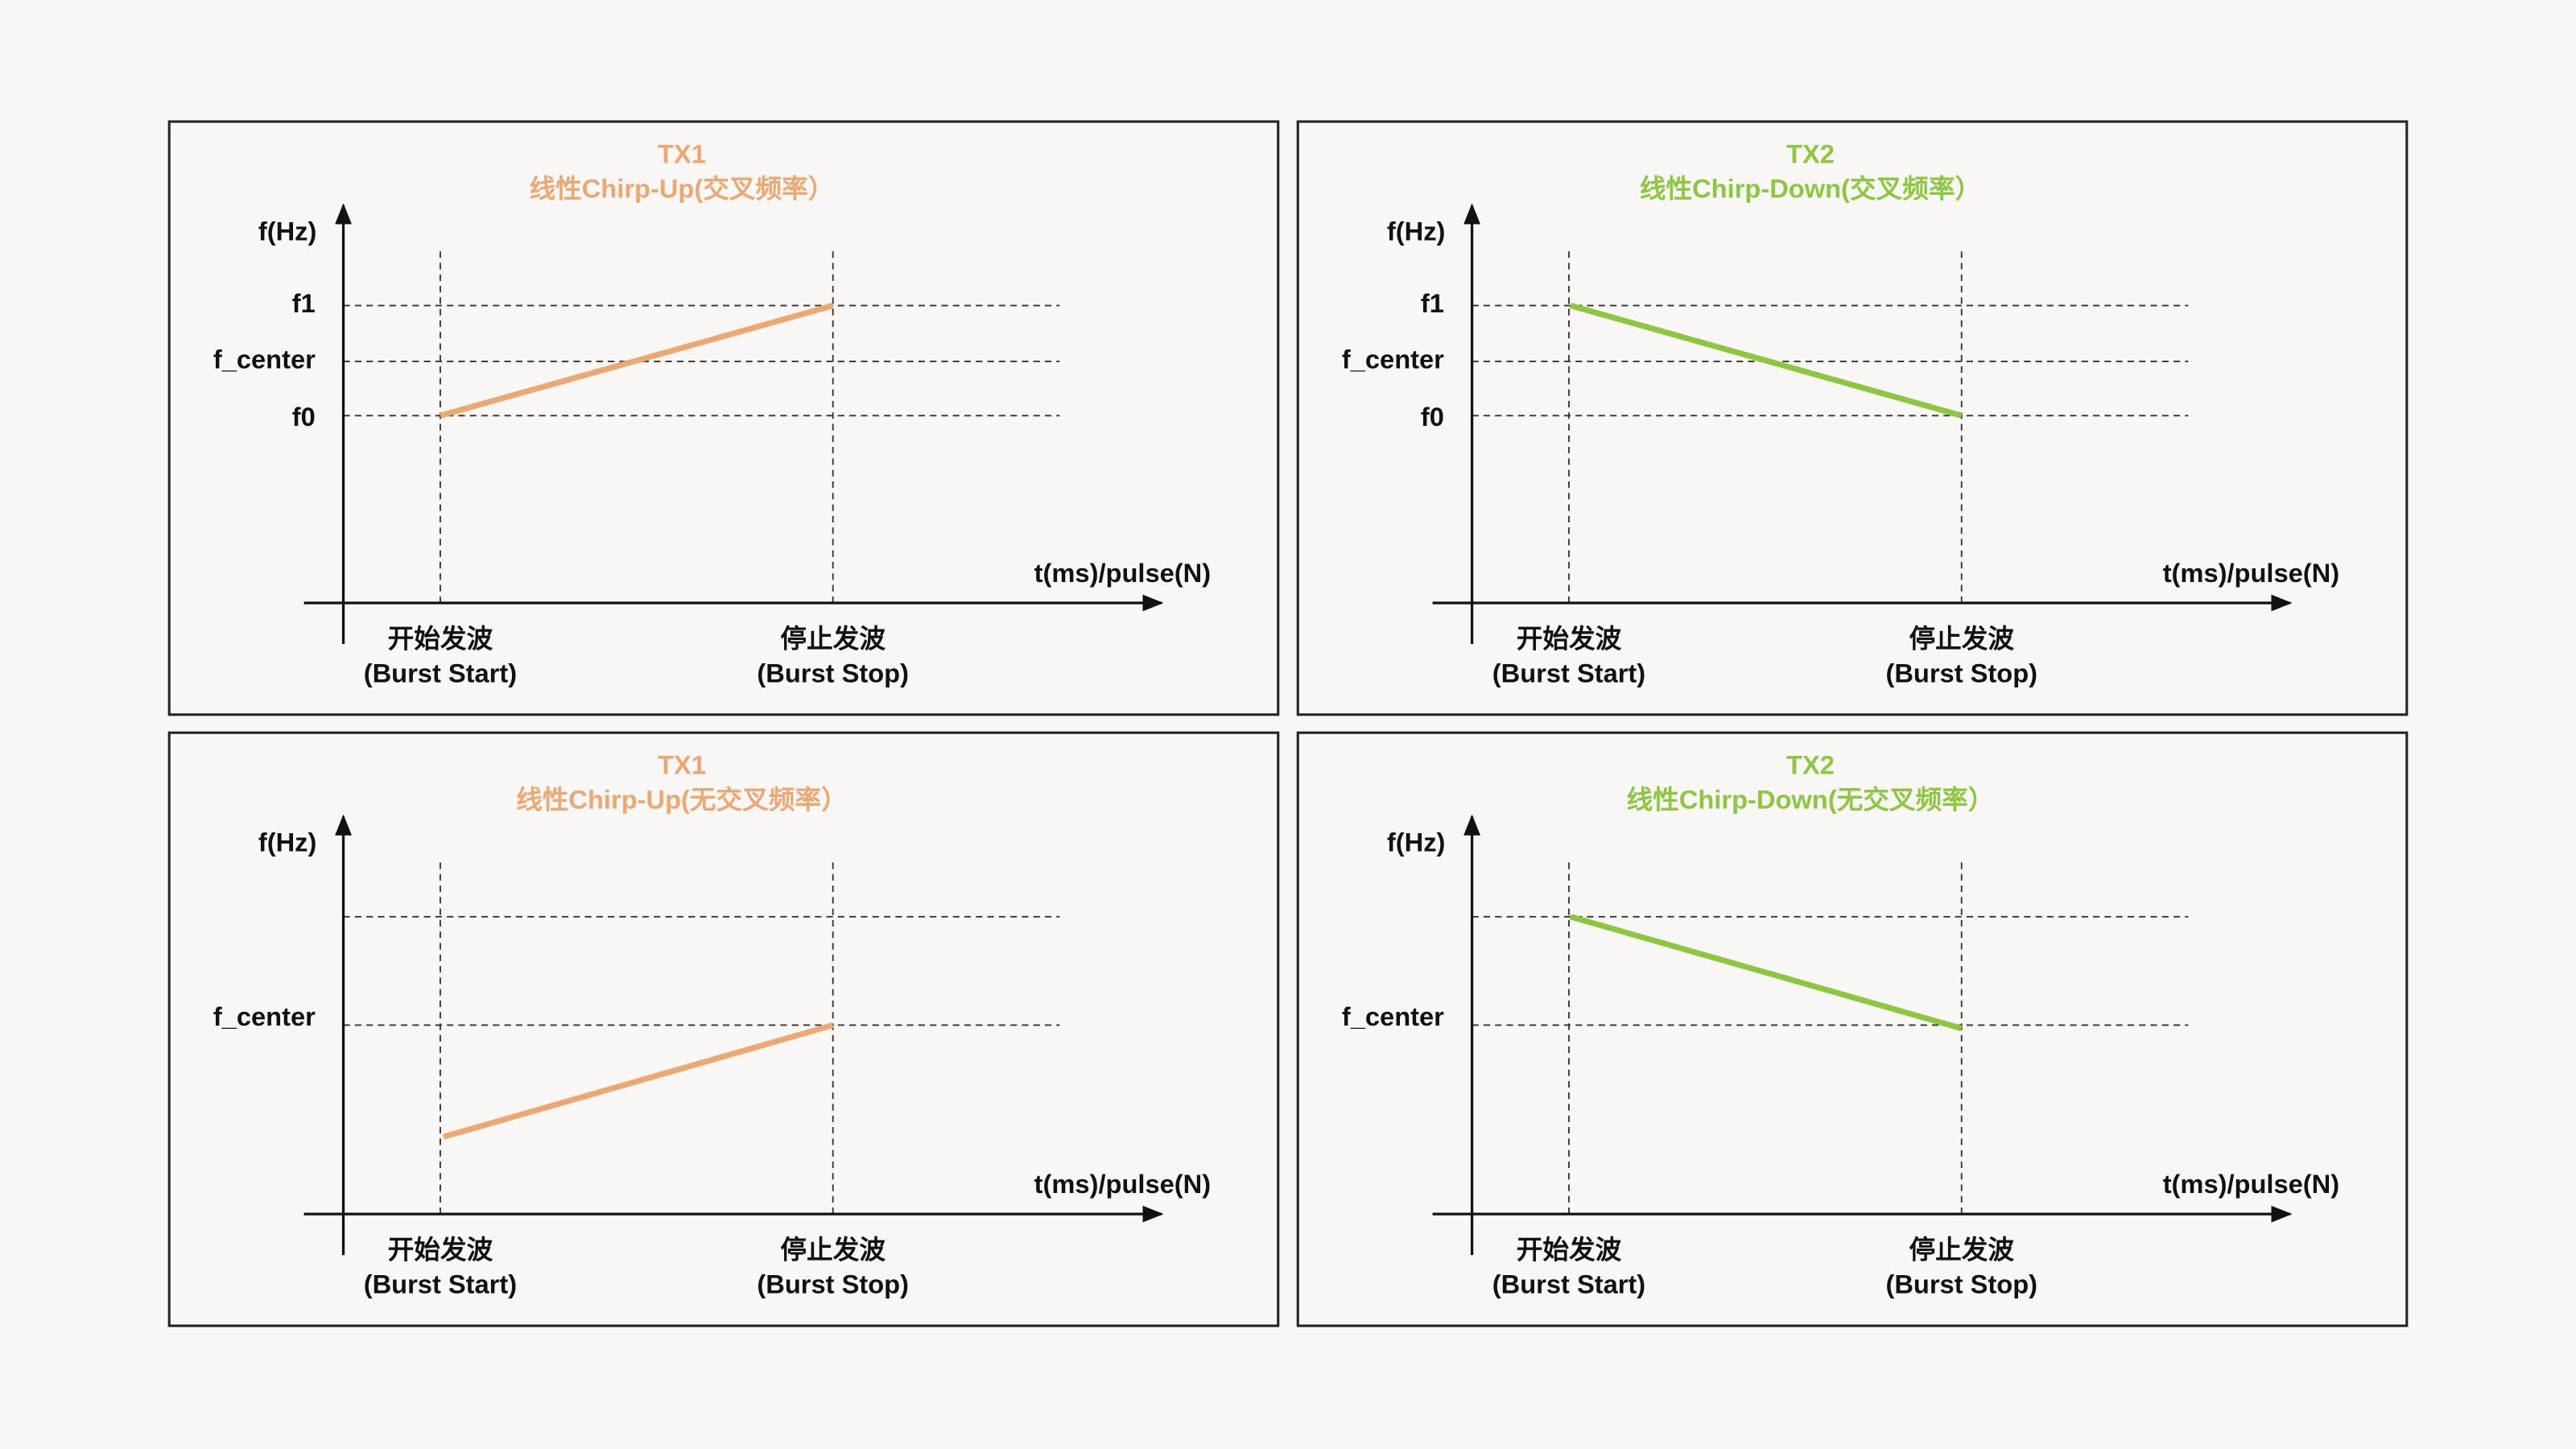 The image size is (2576, 1449). What do you see at coordinates (682, 800) in the screenshot?
I see `panel-subtitle: 线性Chirp-Up(无交叉频率）` at bounding box center [682, 800].